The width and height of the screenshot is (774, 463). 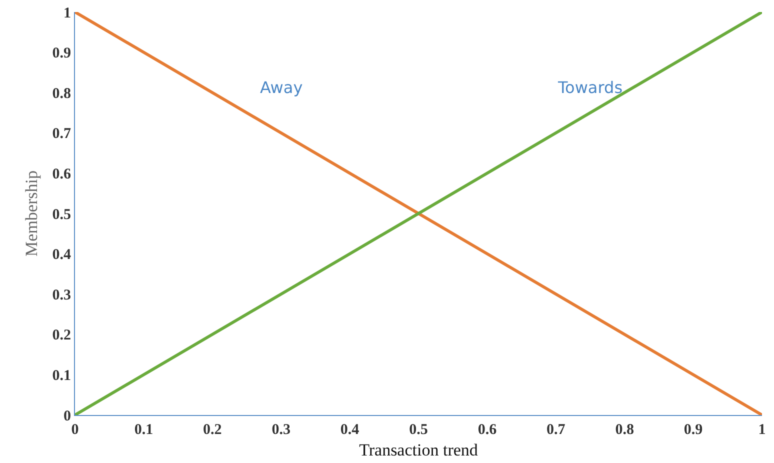 I want to click on x-tick-label: 0.2, so click(x=212, y=430).